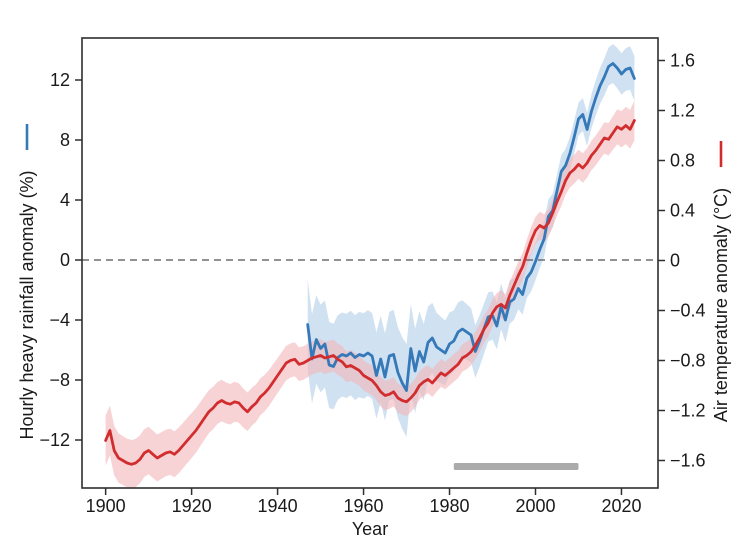  I want to click on y-right-tick-label: 0.8, so click(682, 161).